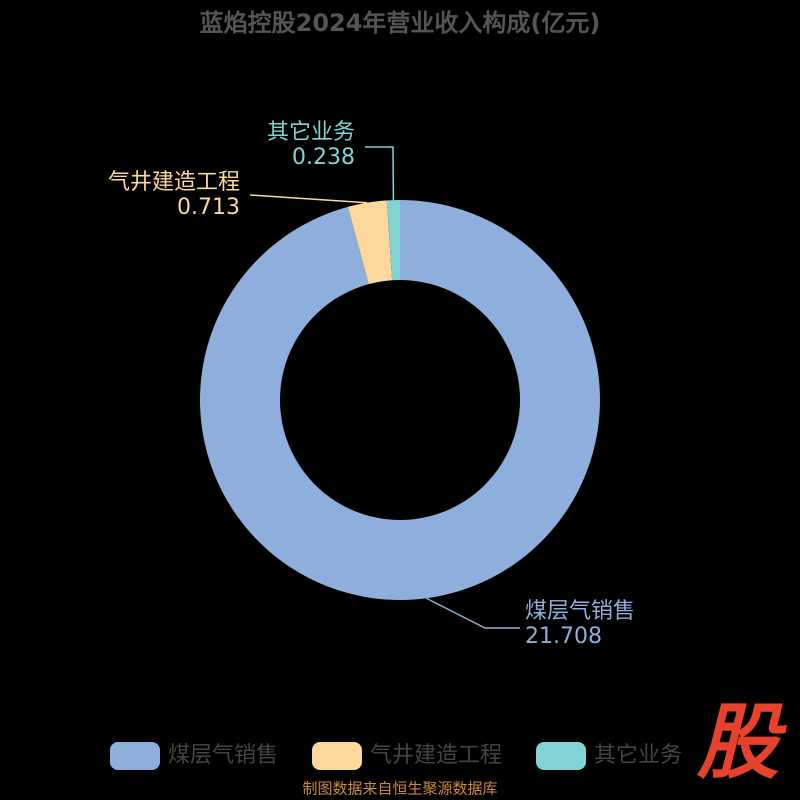 Image resolution: width=800 pixels, height=800 pixels. Describe the element at coordinates (638, 755) in the screenshot. I see `legend-label: 其它业务` at that location.